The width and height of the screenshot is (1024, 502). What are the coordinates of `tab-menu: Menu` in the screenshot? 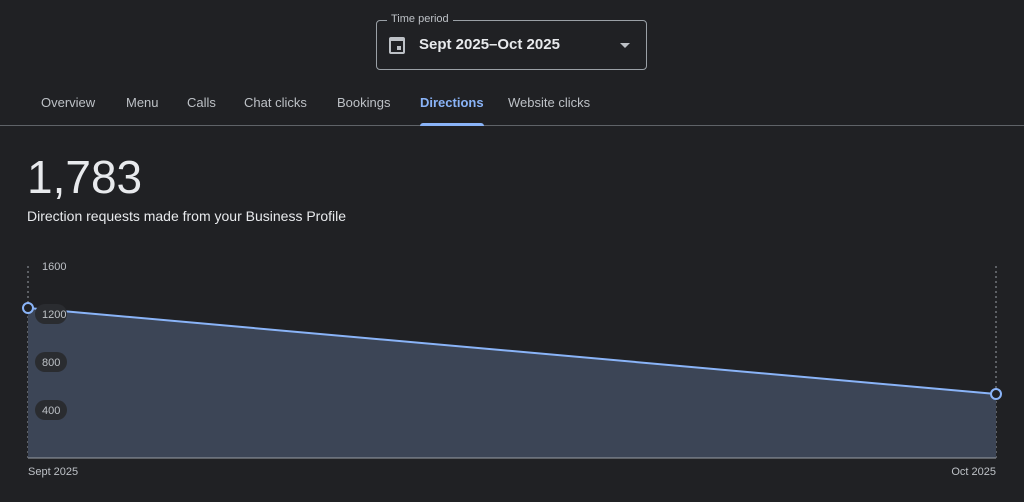 It's located at (142, 102).